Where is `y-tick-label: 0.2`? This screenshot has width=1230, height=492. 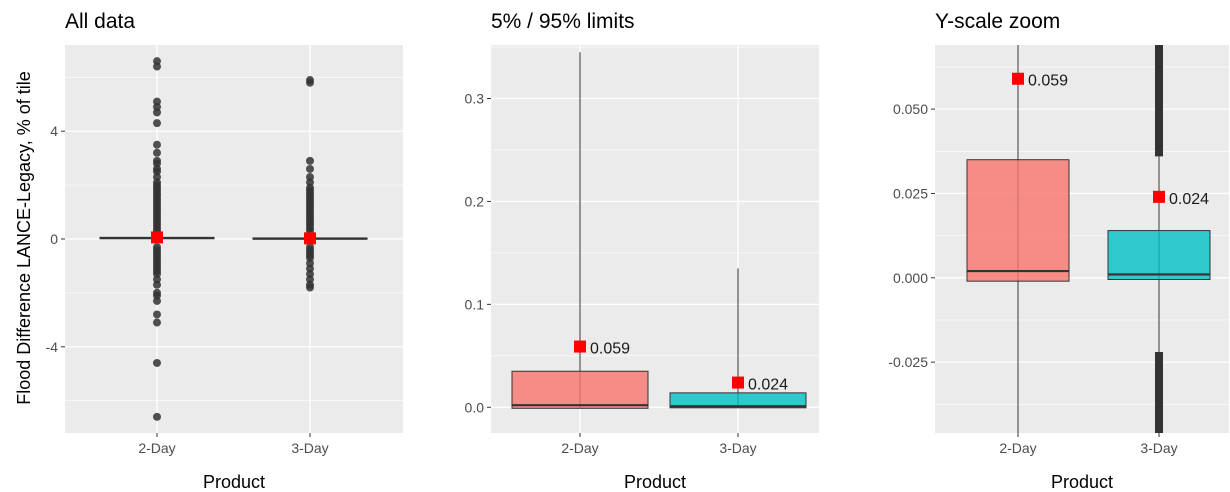 y-tick-label: 0.2 is located at coordinates (475, 201).